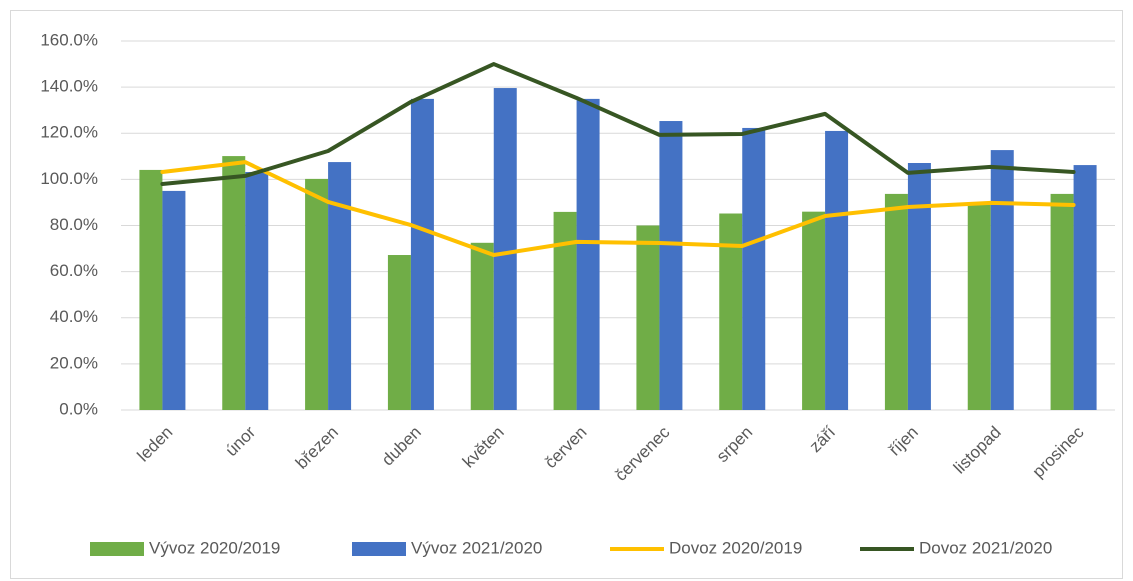  Describe the element at coordinates (74, 224) in the screenshot. I see `y-tick-label: 80.0%` at that location.